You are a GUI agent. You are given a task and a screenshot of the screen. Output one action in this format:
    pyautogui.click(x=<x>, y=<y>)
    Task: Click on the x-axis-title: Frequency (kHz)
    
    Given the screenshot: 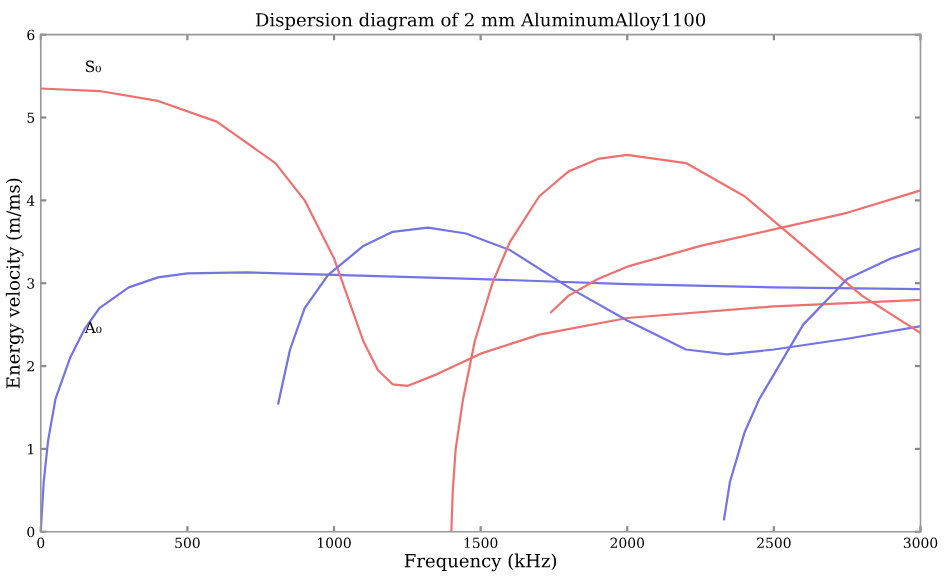 What is the action you would take?
    pyautogui.click(x=480, y=562)
    